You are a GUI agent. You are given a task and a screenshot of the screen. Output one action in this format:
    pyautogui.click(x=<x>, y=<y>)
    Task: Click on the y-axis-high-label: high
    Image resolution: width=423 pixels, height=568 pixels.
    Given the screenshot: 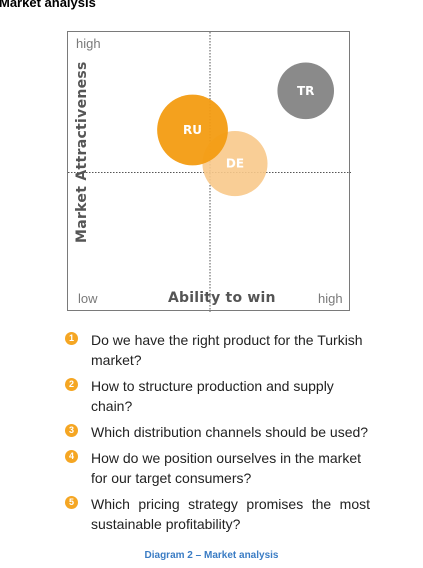 What is the action you would take?
    pyautogui.click(x=88, y=43)
    